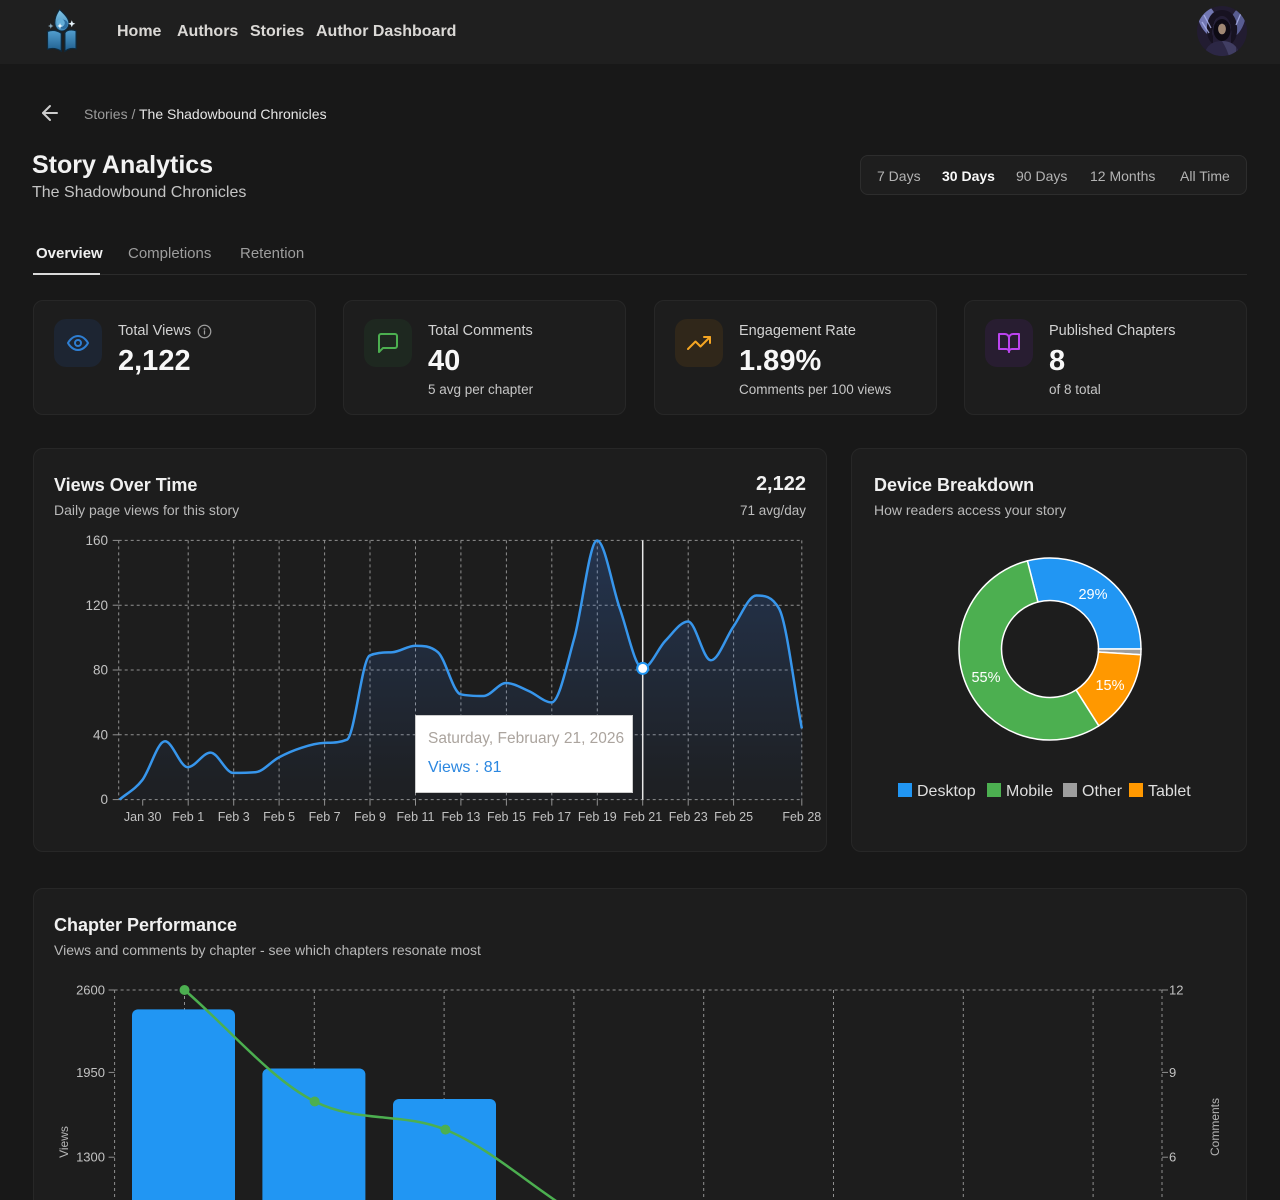 The height and width of the screenshot is (1200, 1280). What do you see at coordinates (279, 817) in the screenshot?
I see `svg-text: Feb 5` at bounding box center [279, 817].